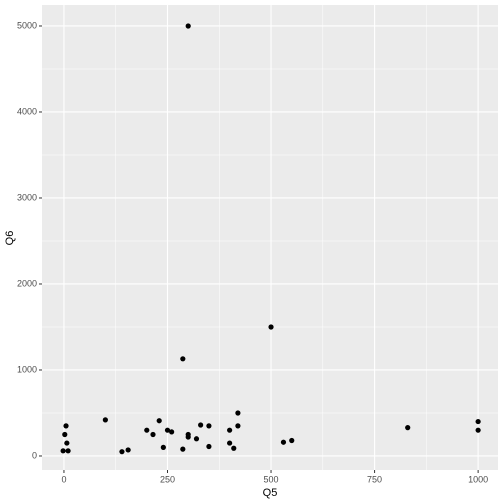  What do you see at coordinates (27, 369) in the screenshot?
I see `y-tick-label: 1000` at bounding box center [27, 369].